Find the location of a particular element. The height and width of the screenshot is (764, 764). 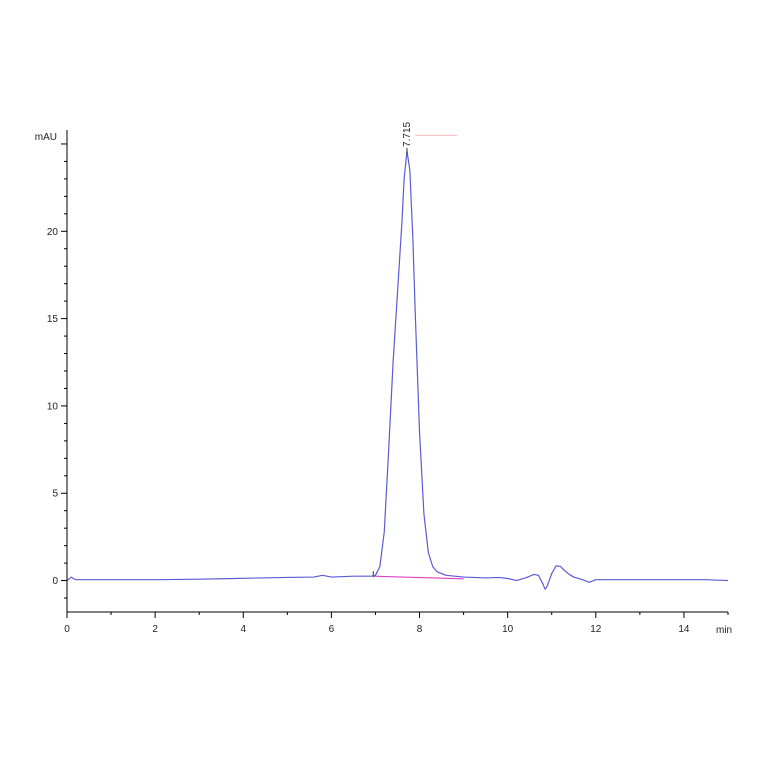

y-tick-label: 15 is located at coordinates (53, 319).